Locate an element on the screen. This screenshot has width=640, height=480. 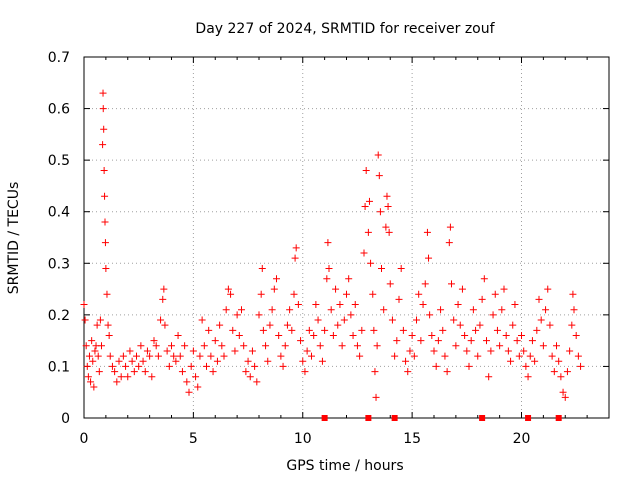
x-tick-label: 5 is located at coordinates (193, 439).